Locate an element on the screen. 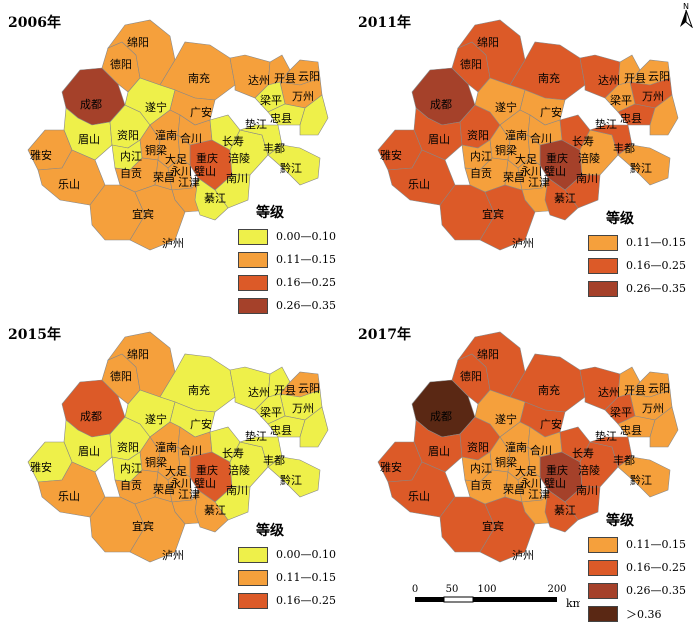  scale-tick-200: 200 is located at coordinates (556, 589).